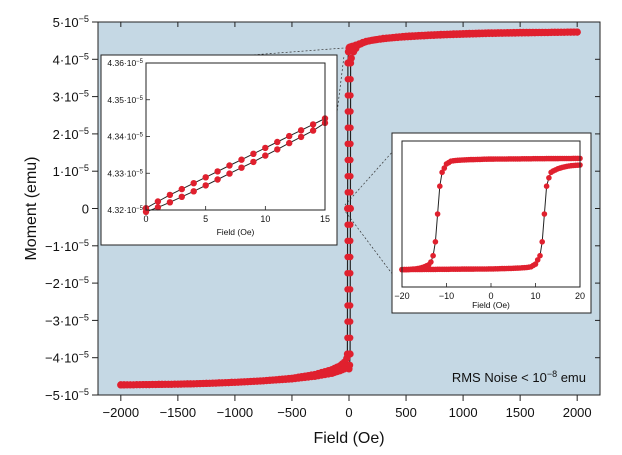 This screenshot has width=622, height=455. What do you see at coordinates (66, 59) in the screenshot?
I see `y-tick-label-mantissa: 4·10` at bounding box center [66, 59].